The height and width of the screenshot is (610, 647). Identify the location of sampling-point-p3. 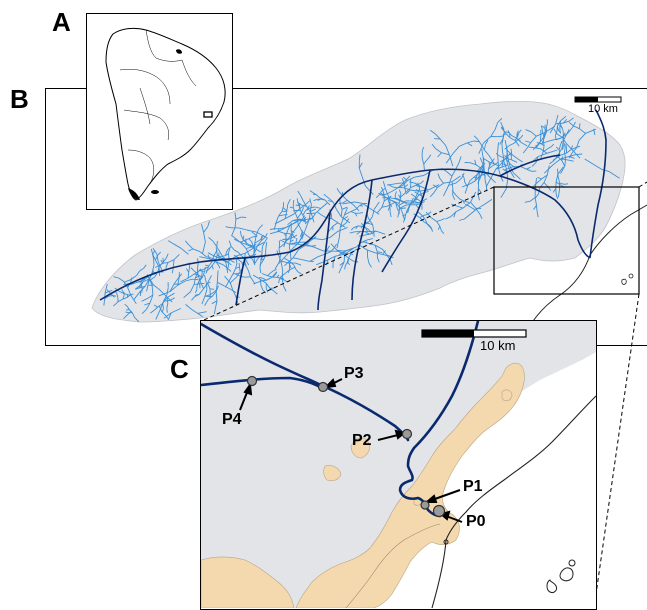
(323, 387).